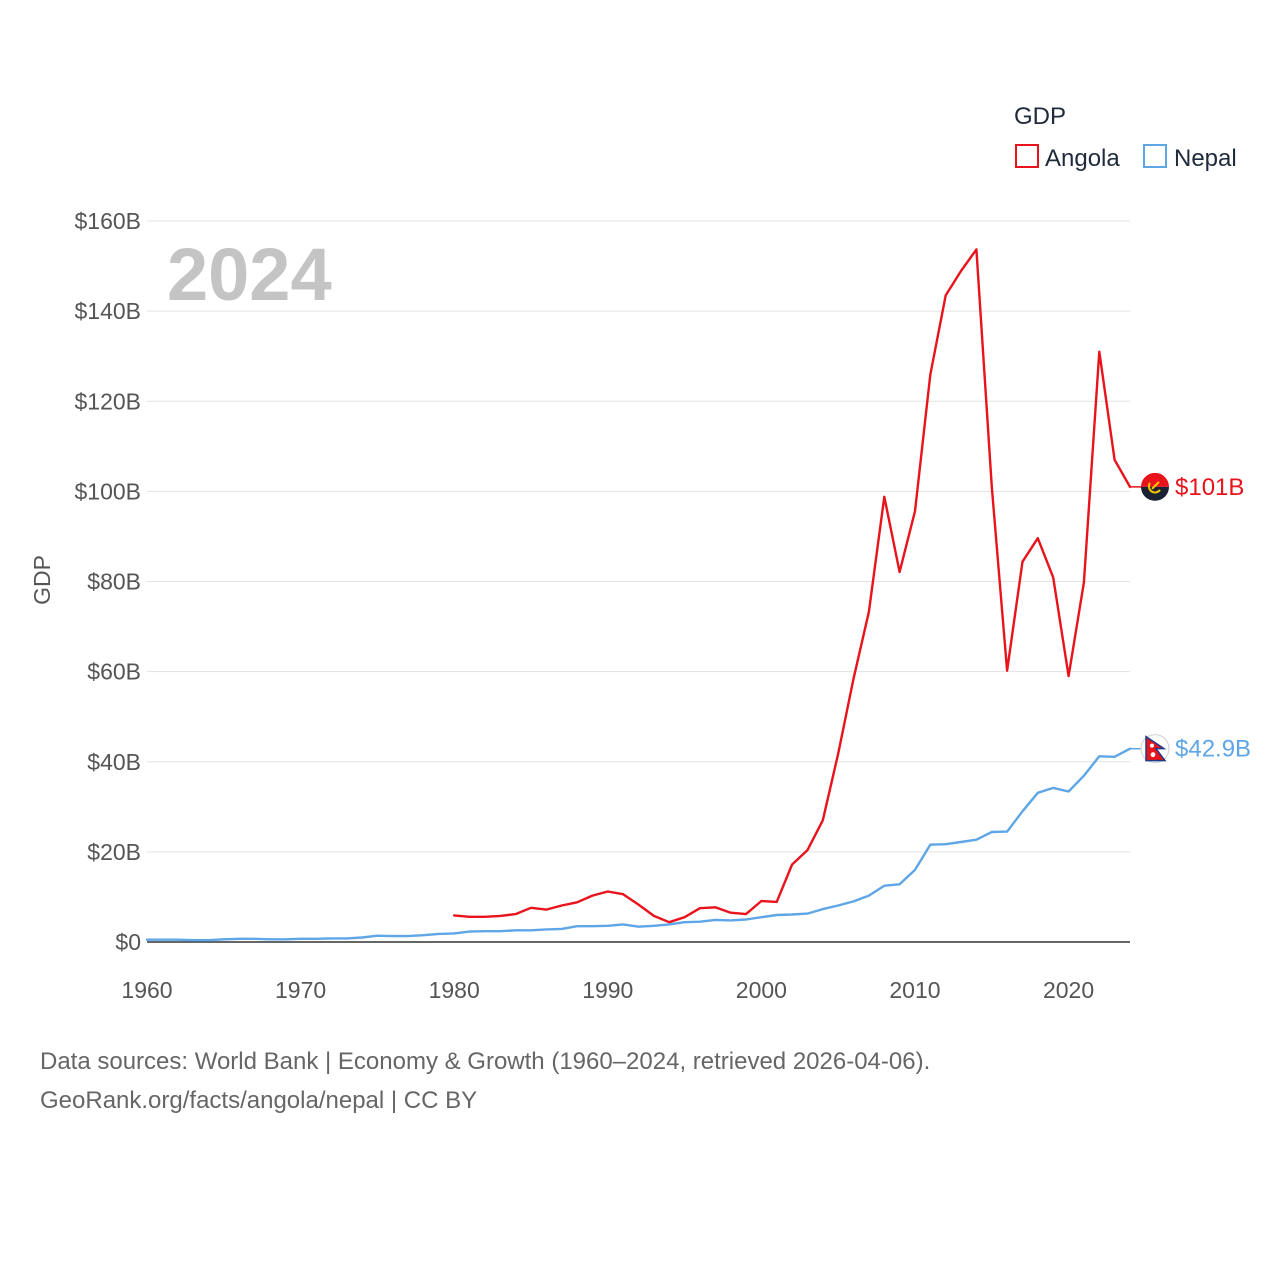 This screenshot has width=1280, height=1280. What do you see at coordinates (761, 990) in the screenshot?
I see `x-tick-label: 2000` at bounding box center [761, 990].